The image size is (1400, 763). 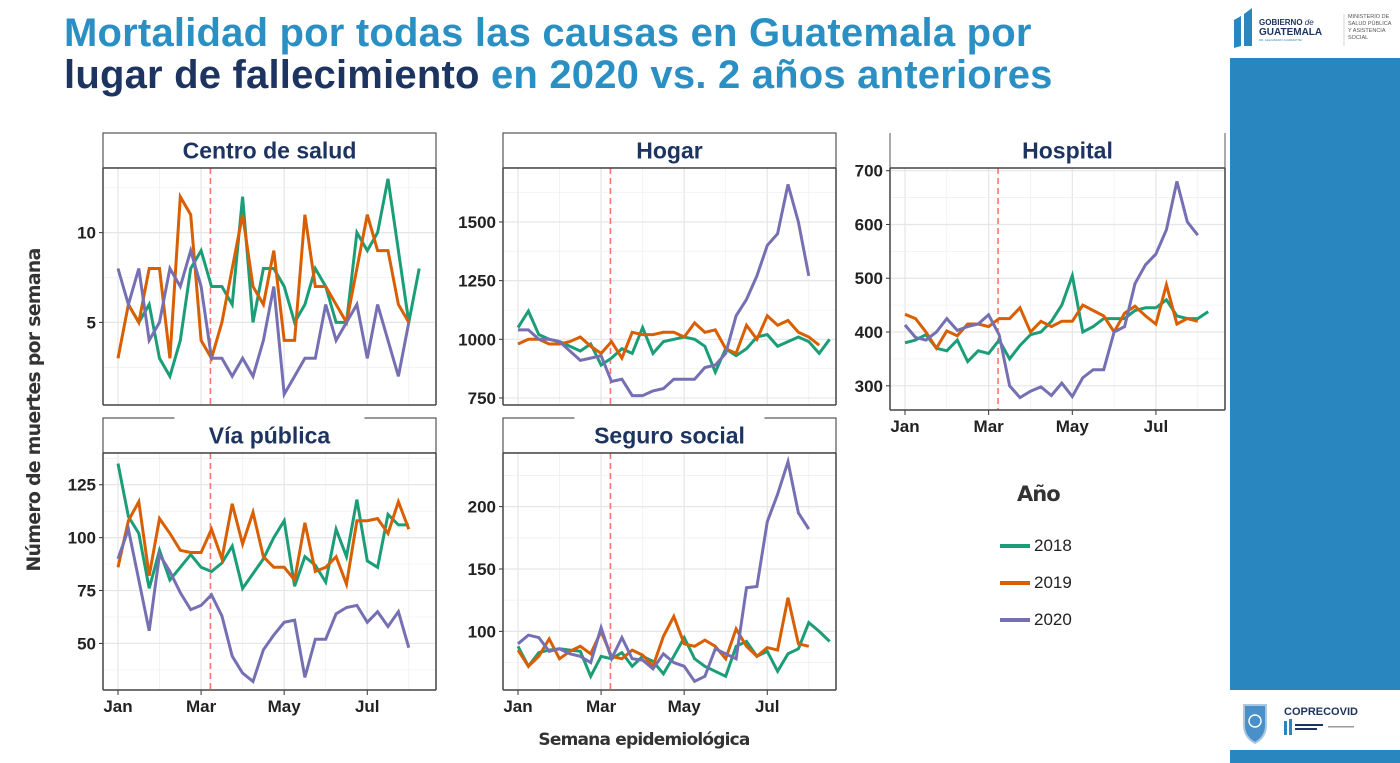 I want to click on small-logo-text-line, so click(x=1309, y=725).